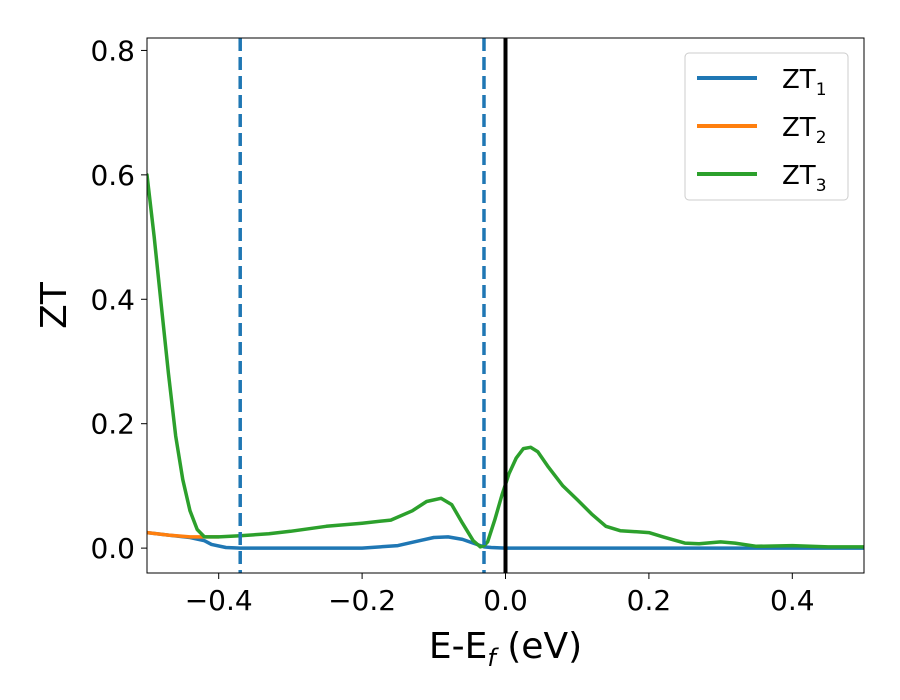  I want to click on y-tick-label-4: 0.8, so click(112, 50).